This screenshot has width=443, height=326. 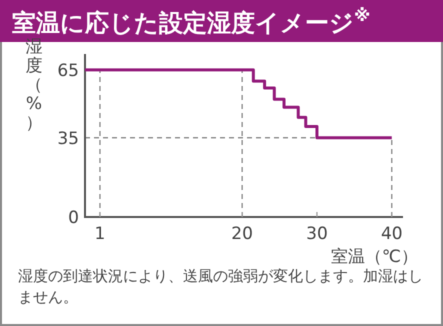 I want to click on x-axis-title: 室温（℃）, so click(x=374, y=257).